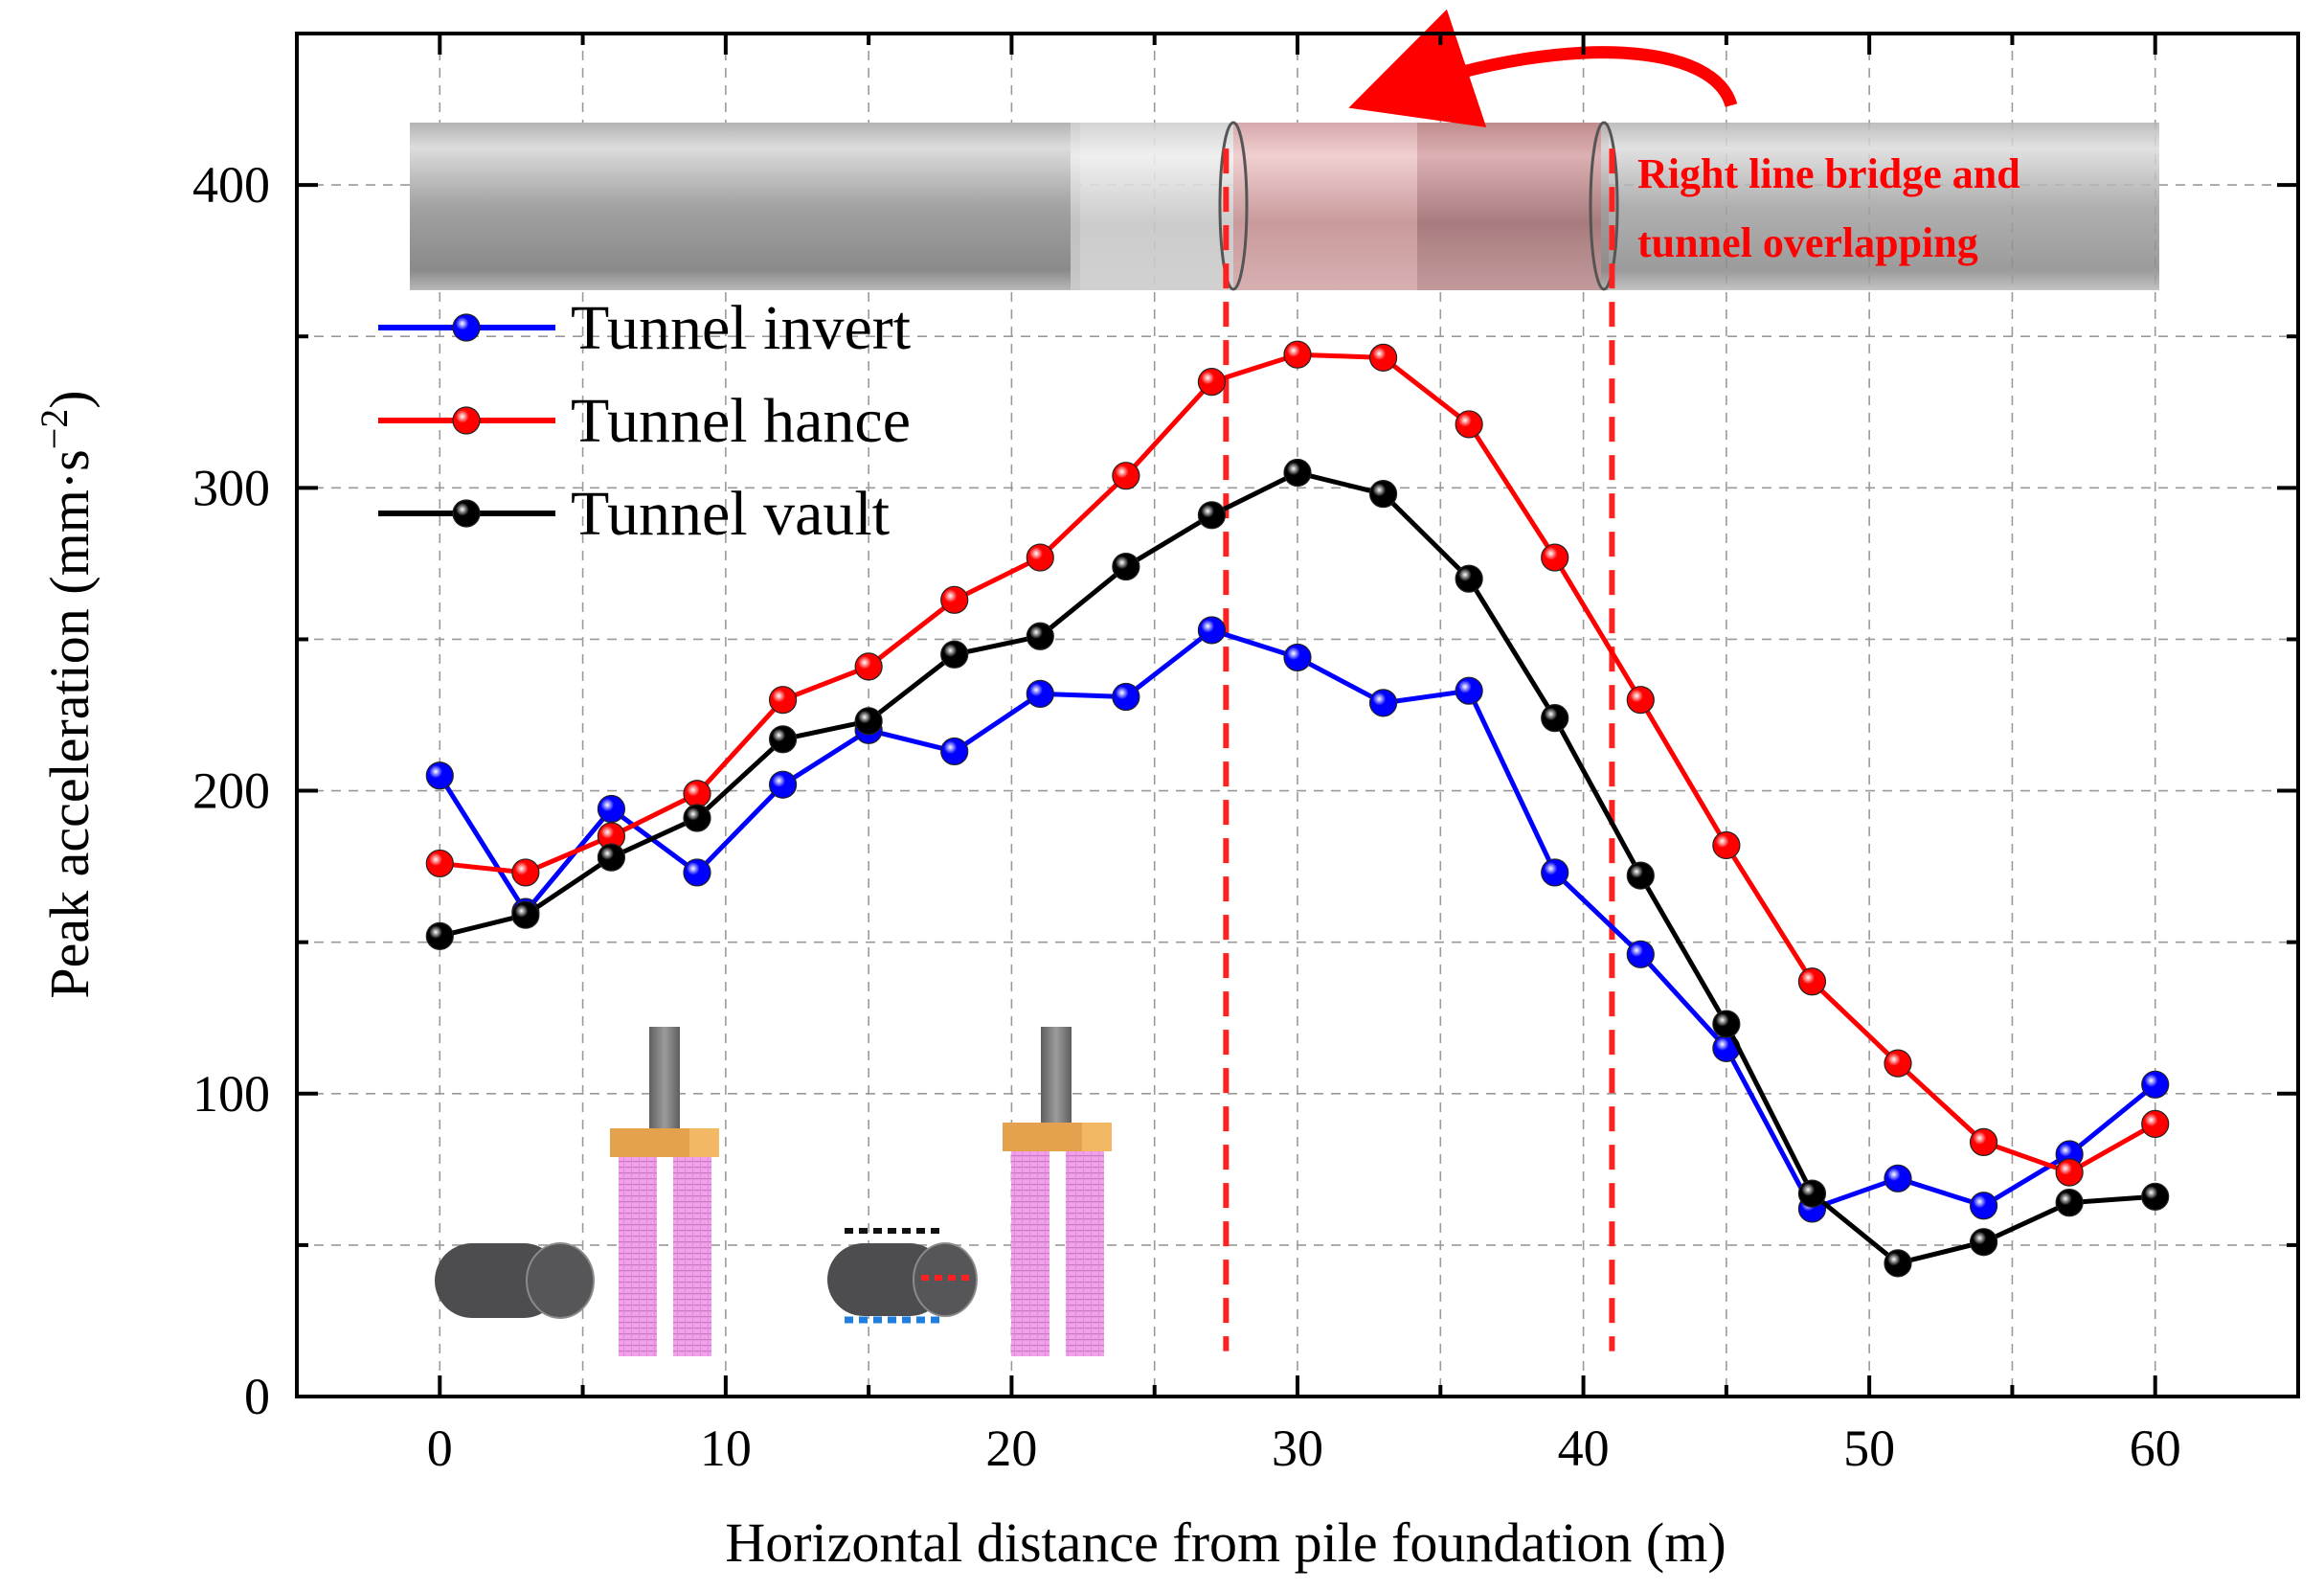 Image resolution: width=2324 pixels, height=1590 pixels. I want to click on y-tick-label: 200, so click(231, 791).